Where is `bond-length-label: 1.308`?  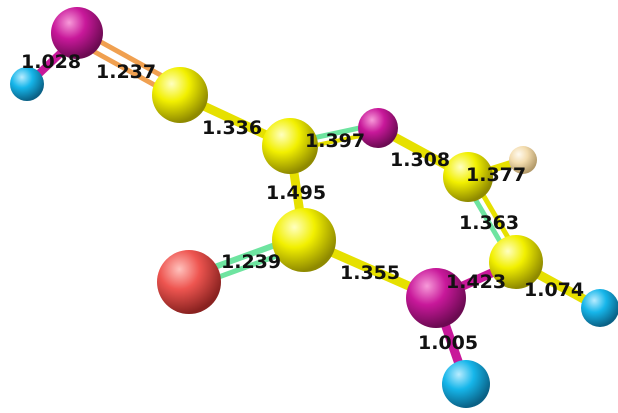
bond-length-label: 1.308 is located at coordinates (420, 160).